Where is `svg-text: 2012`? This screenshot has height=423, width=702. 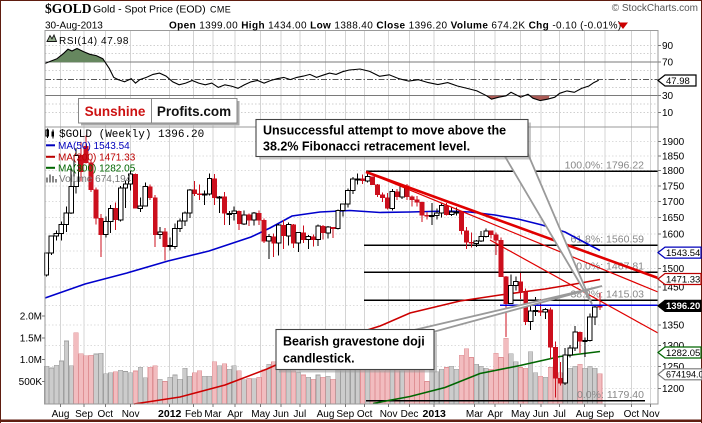
svg-text: 2012 is located at coordinates (170, 414).